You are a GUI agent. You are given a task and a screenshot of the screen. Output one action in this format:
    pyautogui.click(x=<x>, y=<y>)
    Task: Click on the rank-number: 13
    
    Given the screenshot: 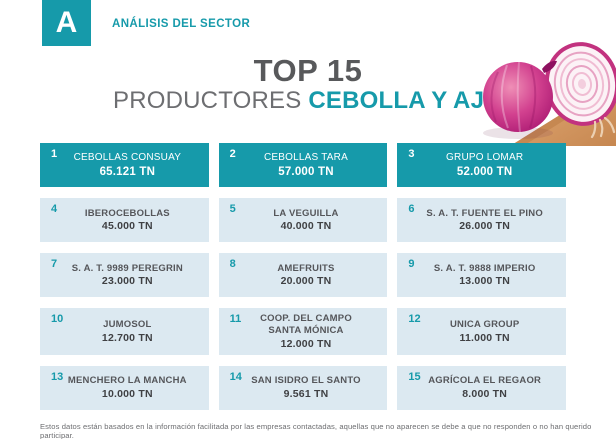 What is the action you would take?
    pyautogui.click(x=57, y=376)
    